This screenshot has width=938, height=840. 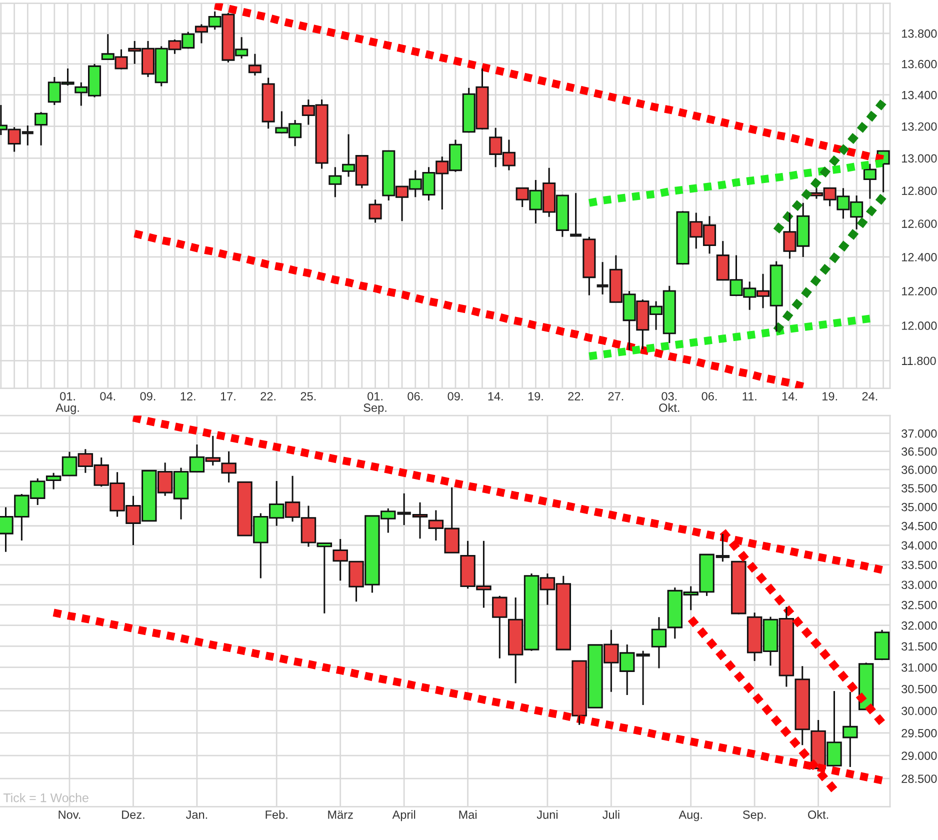 I want to click on x-tick-label: 12., so click(x=188, y=396).